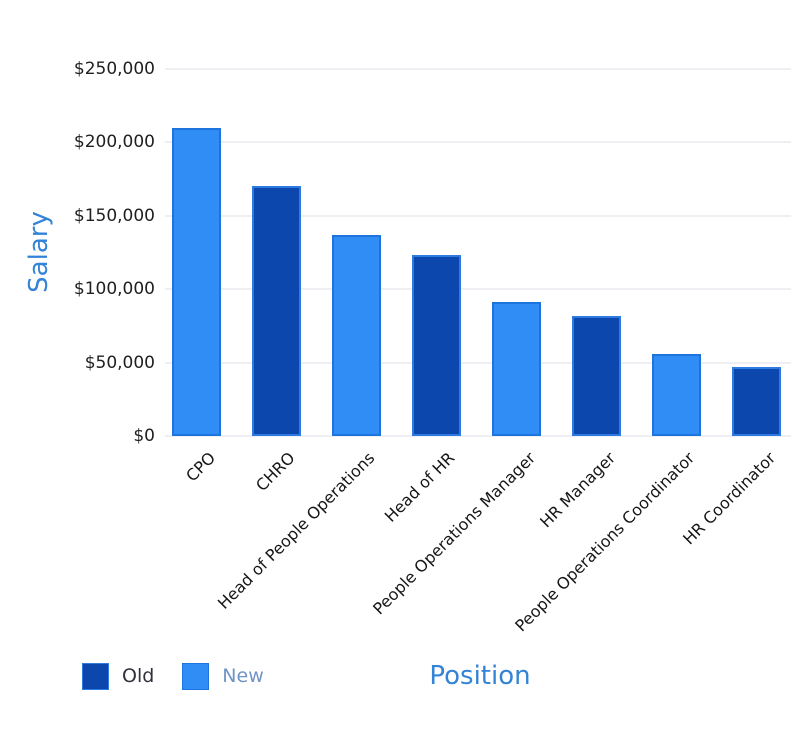 This screenshot has width=800, height=750. I want to click on y-tick-label: $250,000, so click(114, 69).